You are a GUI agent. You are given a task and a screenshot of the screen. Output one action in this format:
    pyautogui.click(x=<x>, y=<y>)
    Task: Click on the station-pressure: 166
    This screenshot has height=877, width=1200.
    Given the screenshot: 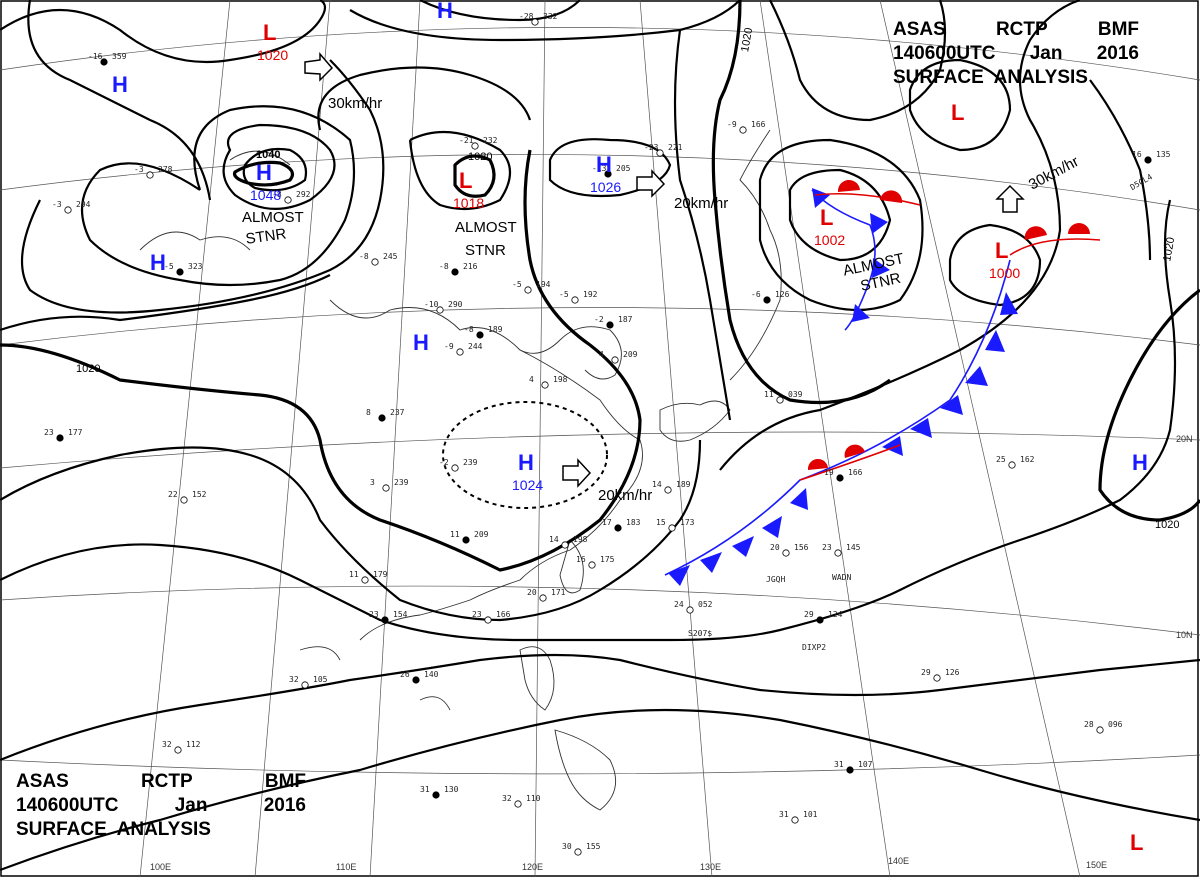 What is the action you would take?
    pyautogui.click(x=758, y=124)
    